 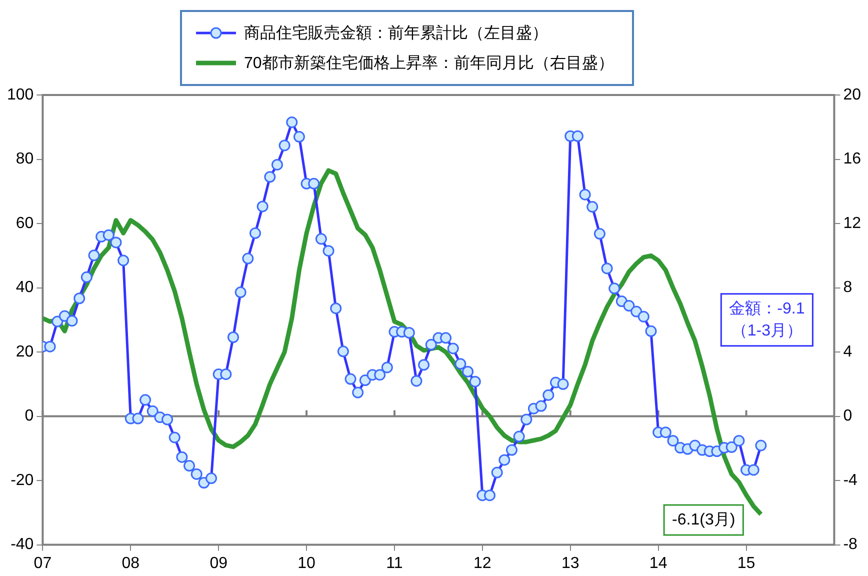 I want to click on x-tick-label: 07, so click(x=43, y=563).